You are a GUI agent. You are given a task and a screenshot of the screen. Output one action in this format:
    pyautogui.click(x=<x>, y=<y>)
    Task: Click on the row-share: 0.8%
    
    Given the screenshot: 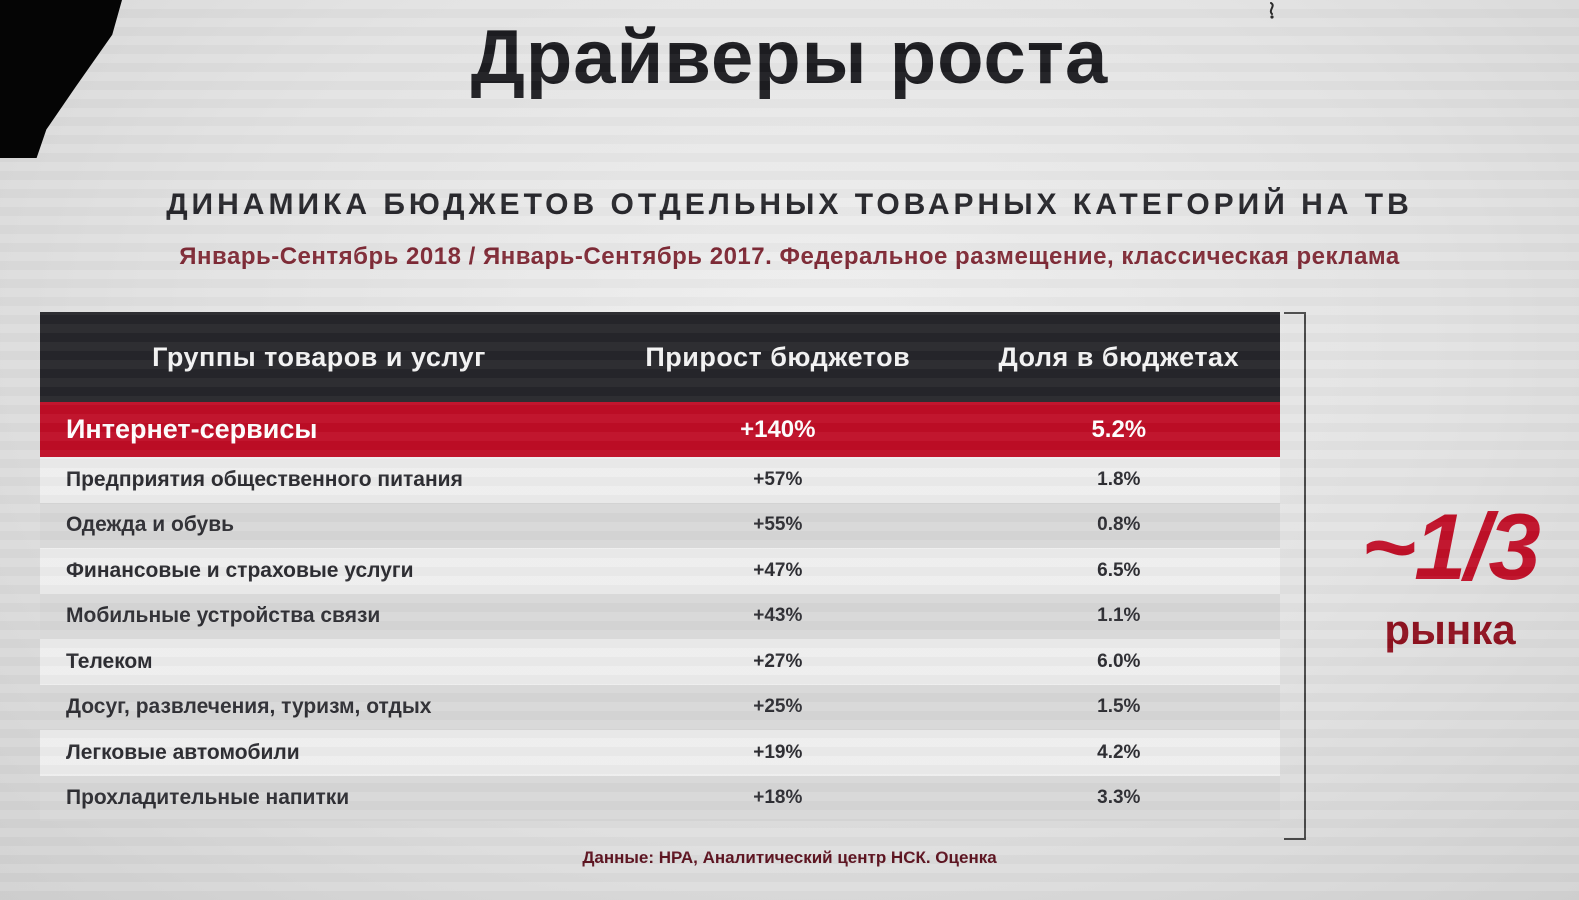 What is the action you would take?
    pyautogui.click(x=1119, y=525)
    